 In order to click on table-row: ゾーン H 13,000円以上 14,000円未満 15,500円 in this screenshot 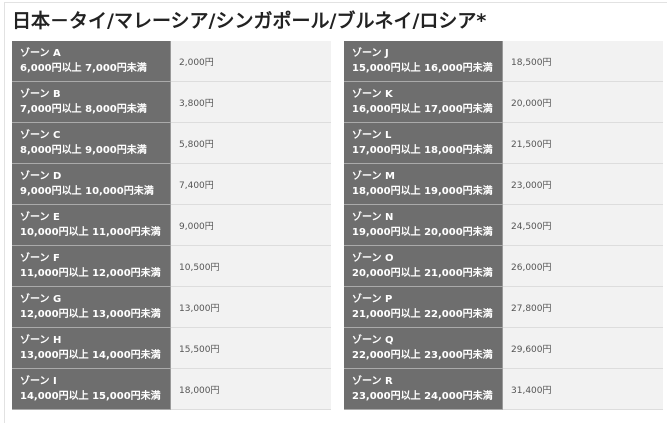, I will do `click(171, 348)`.